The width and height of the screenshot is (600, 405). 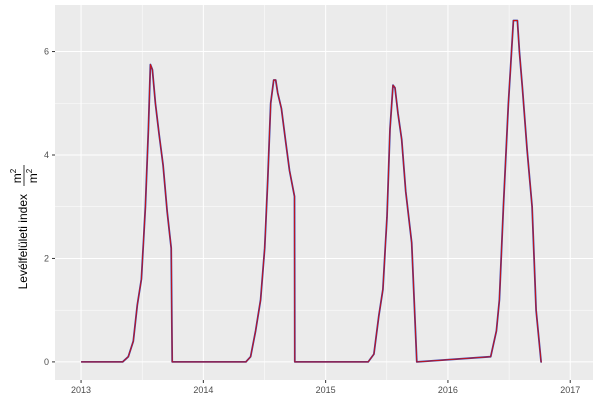 I want to click on y-axis-unit-denominator: m2, so click(x=32, y=175).